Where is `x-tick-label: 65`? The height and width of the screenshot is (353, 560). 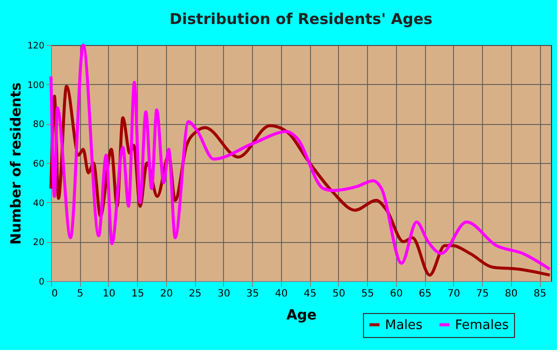
x-tick-label: 65 is located at coordinates (425, 294).